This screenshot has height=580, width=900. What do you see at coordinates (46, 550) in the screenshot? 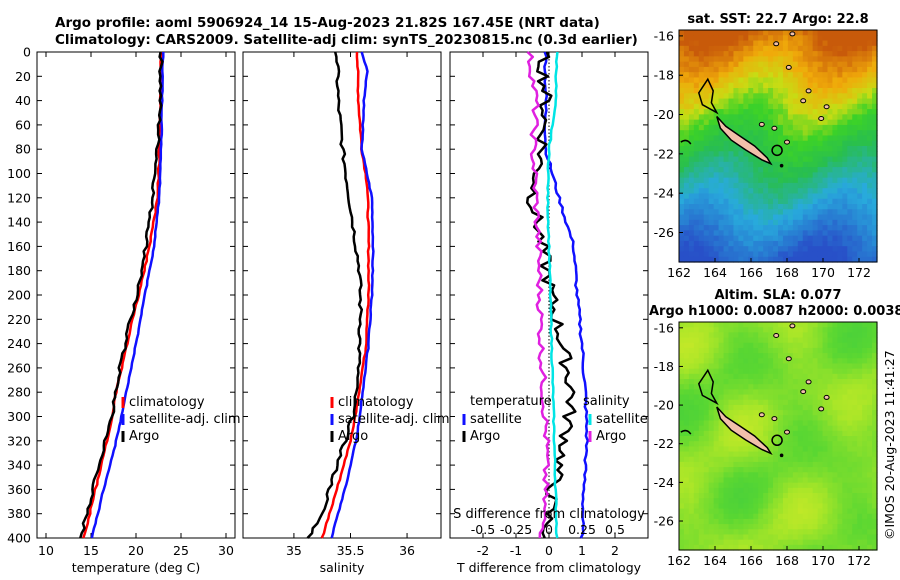
I see `x-tick-label: 10` at bounding box center [46, 550].